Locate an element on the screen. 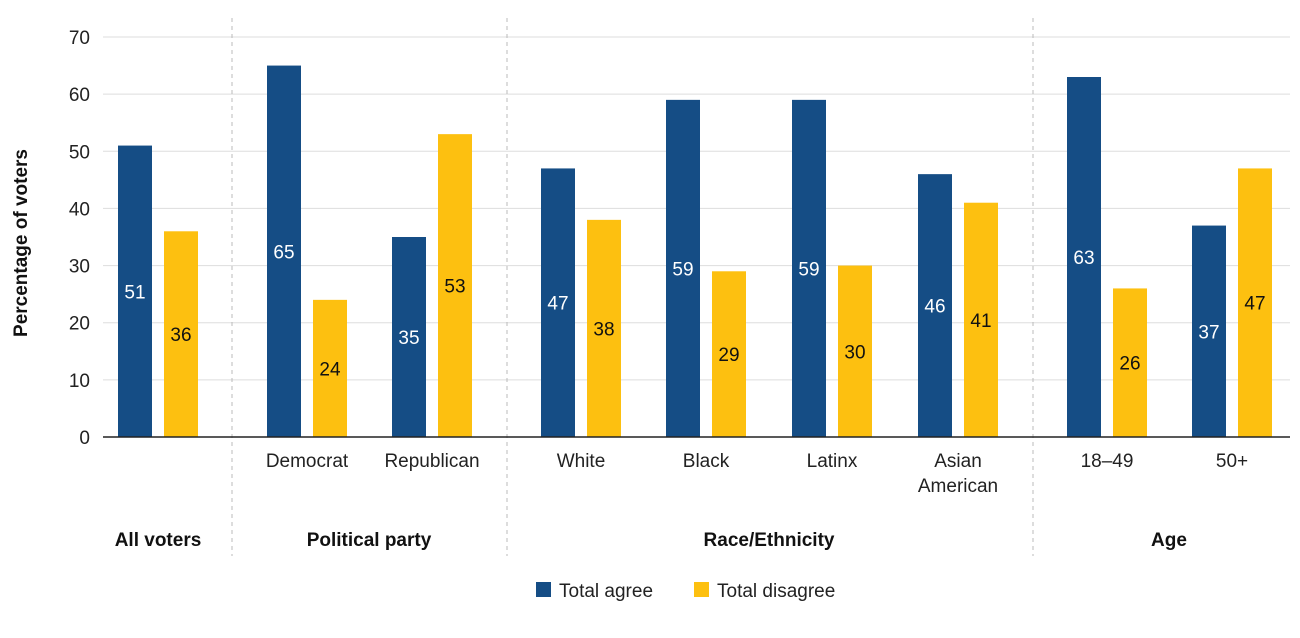 This screenshot has width=1300, height=638. data-label: 63 is located at coordinates (1083, 258).